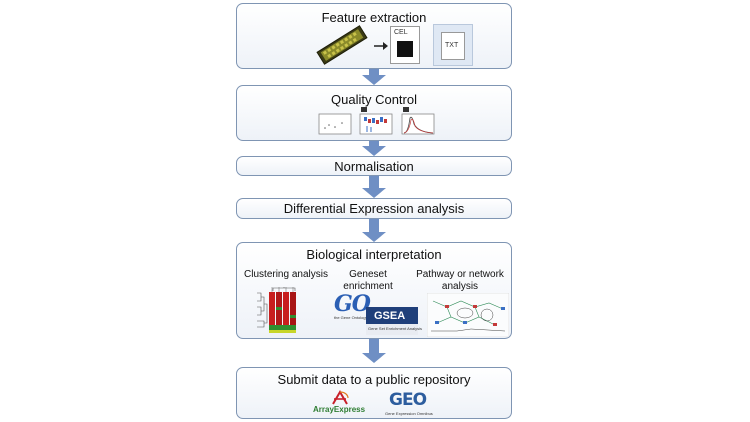  What do you see at coordinates (381, 46) in the screenshot?
I see `arrow-right-icon` at bounding box center [381, 46].